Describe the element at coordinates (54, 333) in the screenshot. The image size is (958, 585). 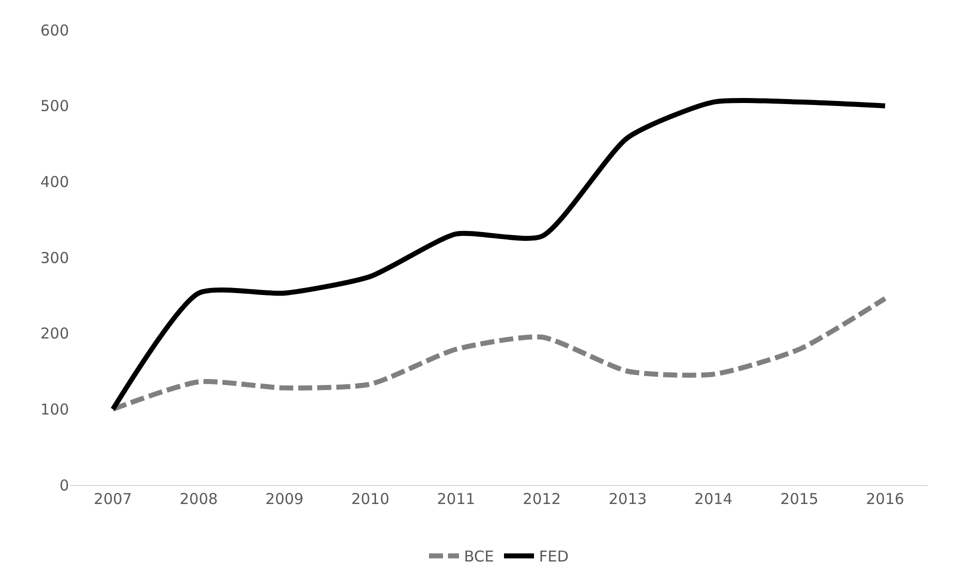
I see `y-tick-label: 200` at that location.